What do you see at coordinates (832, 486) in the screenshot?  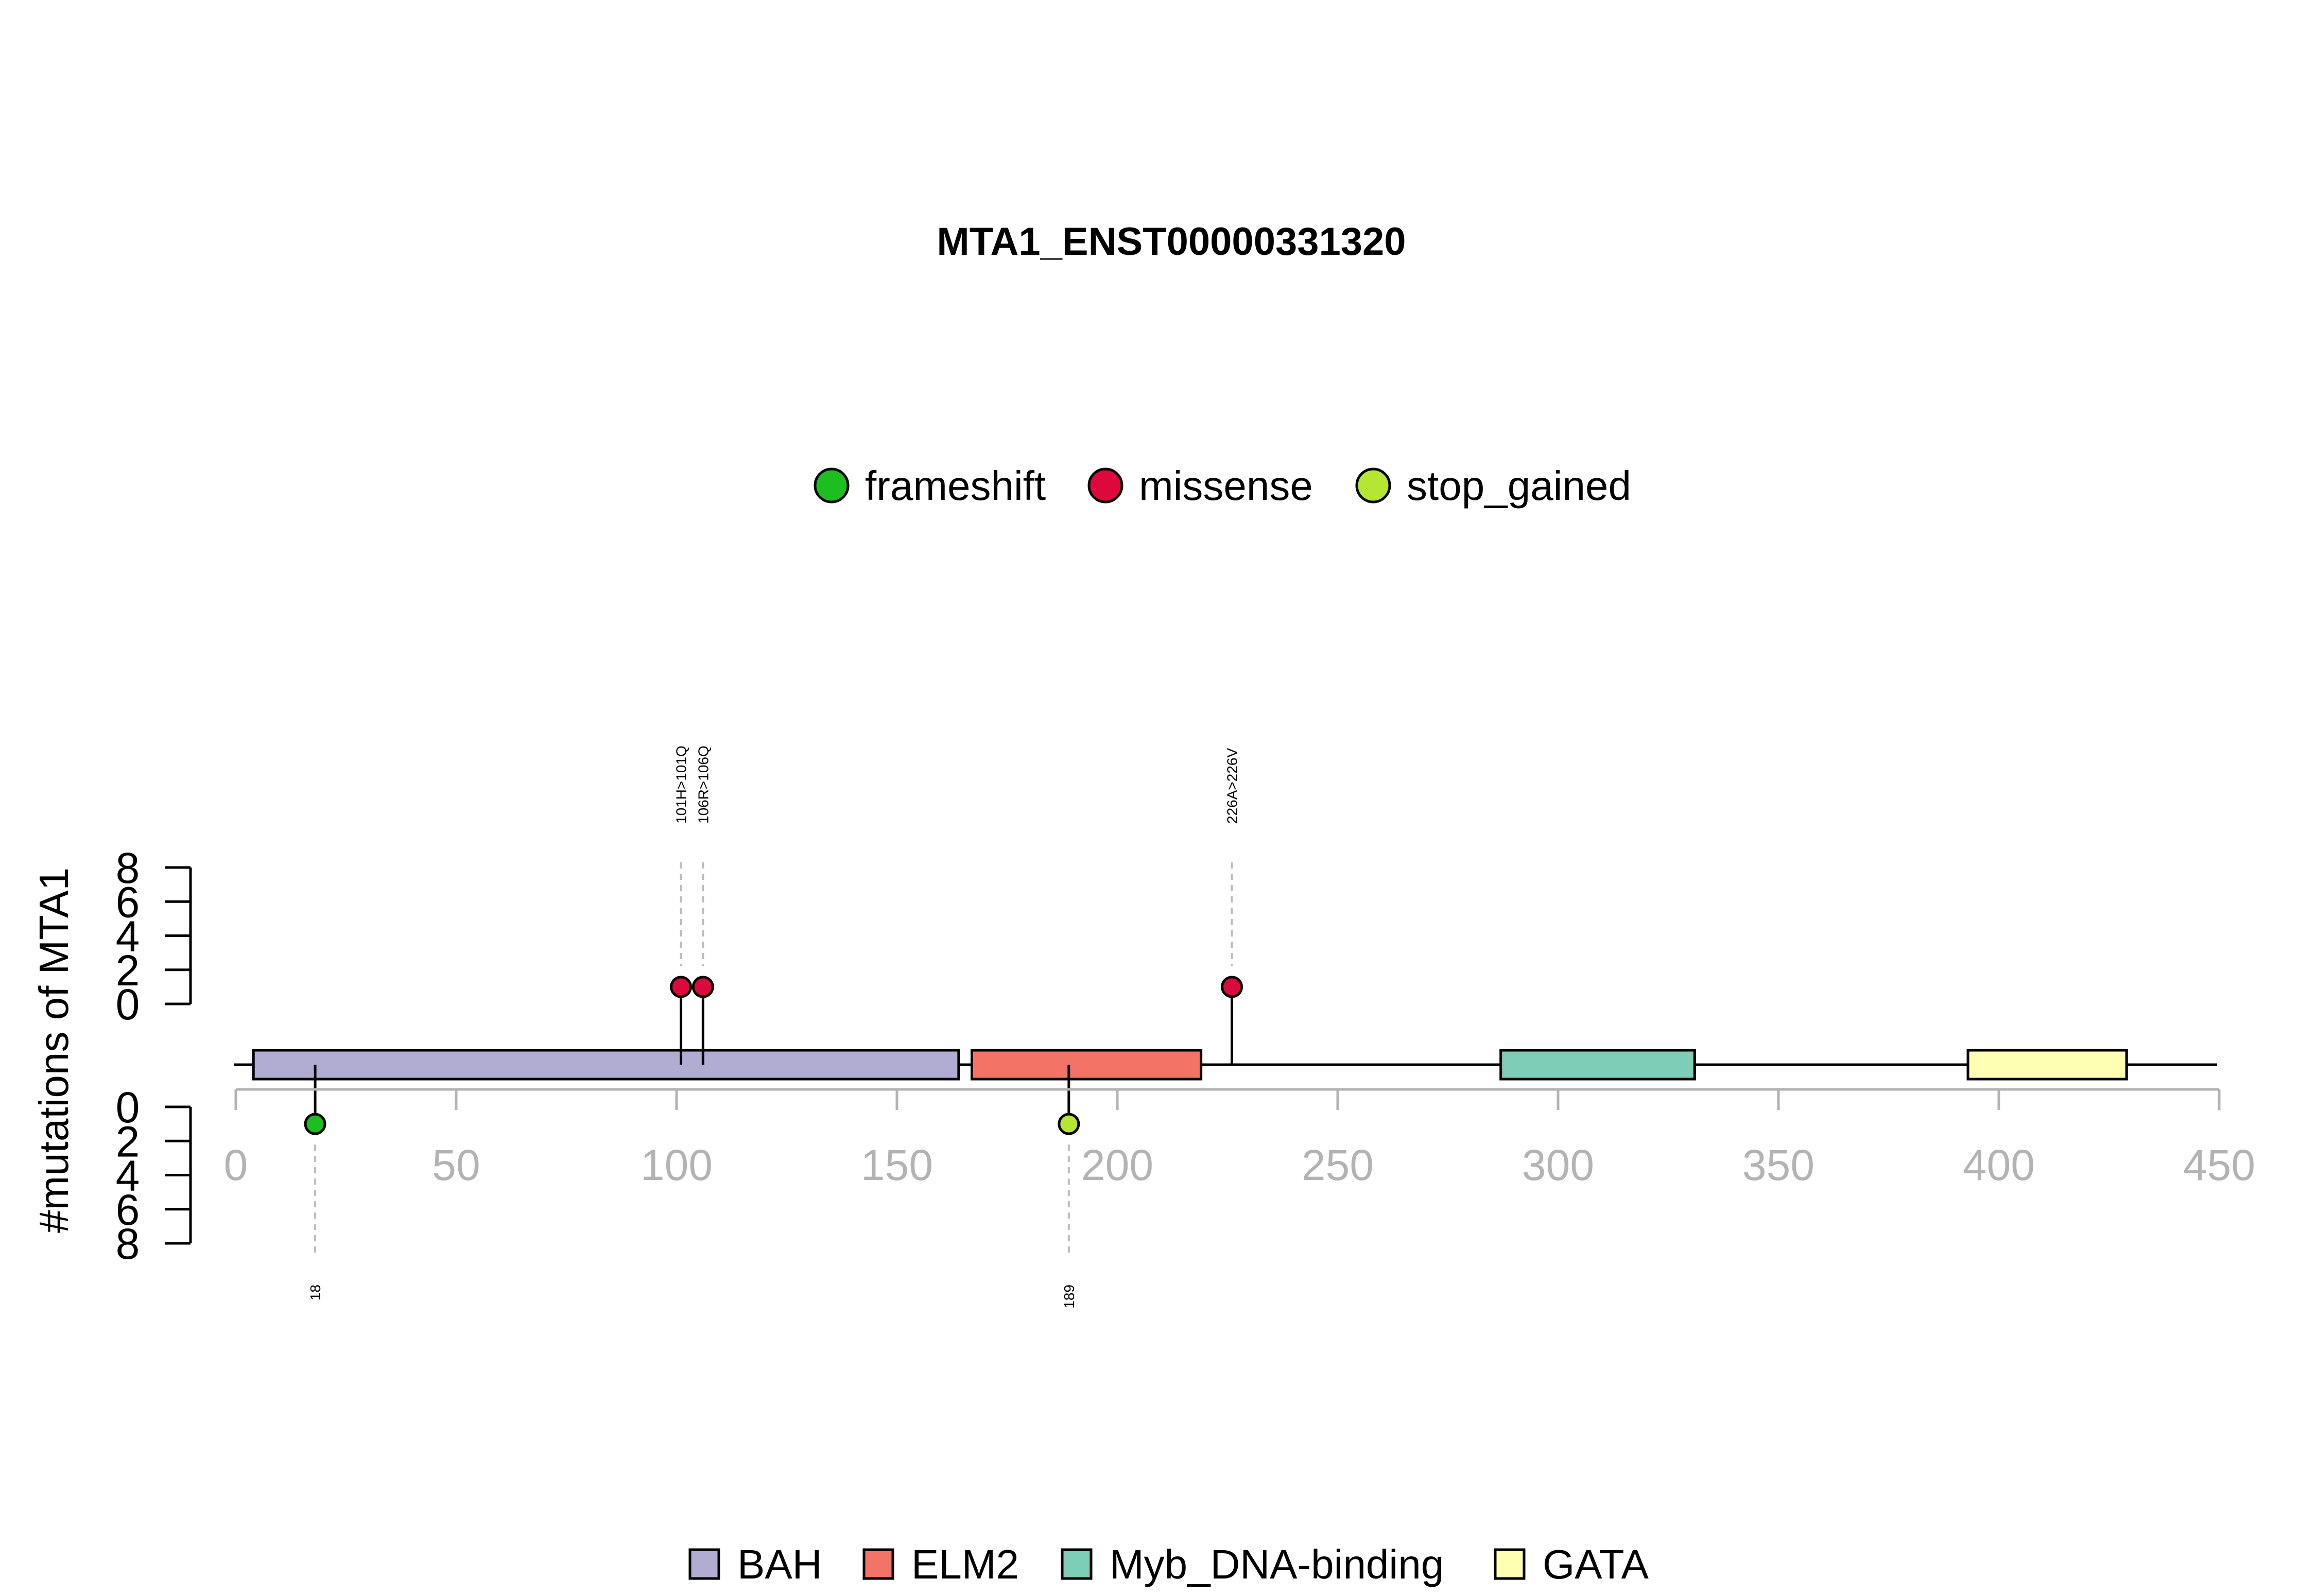 I see `legend-frameshift-marker` at bounding box center [832, 486].